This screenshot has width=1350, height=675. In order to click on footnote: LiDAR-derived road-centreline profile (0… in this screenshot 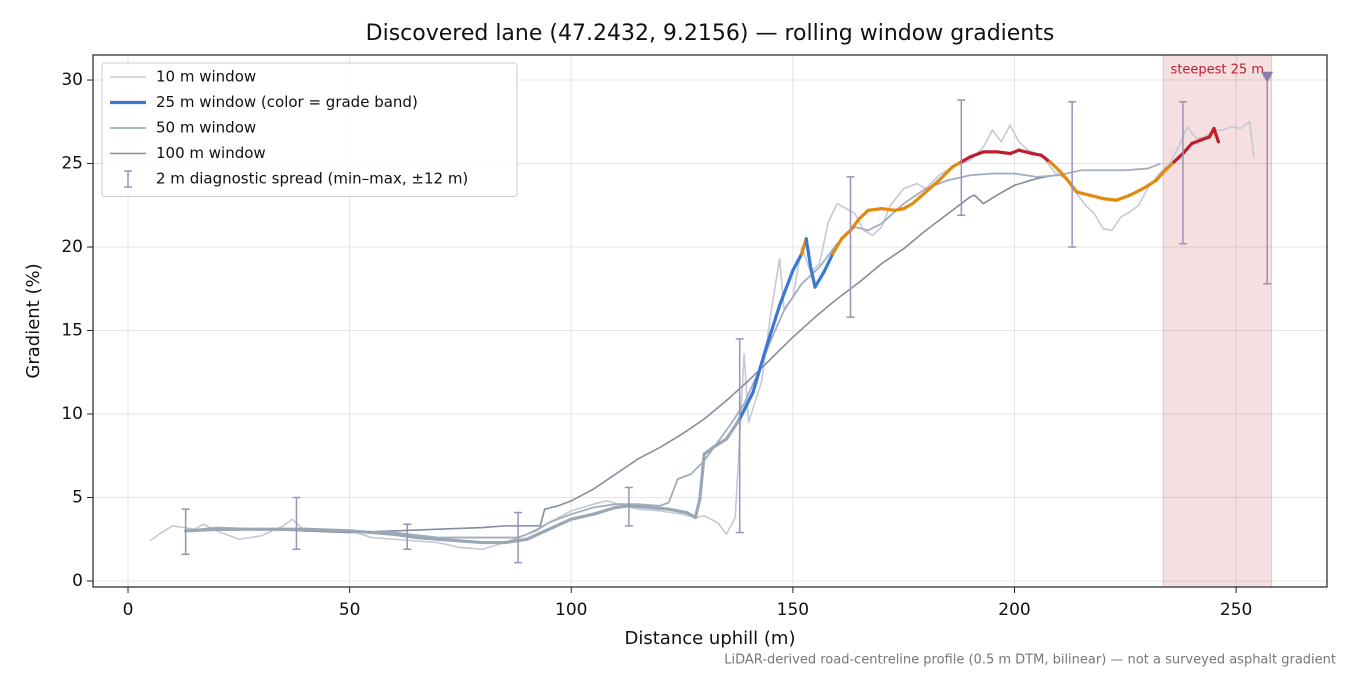, I will do `click(1030, 660)`.